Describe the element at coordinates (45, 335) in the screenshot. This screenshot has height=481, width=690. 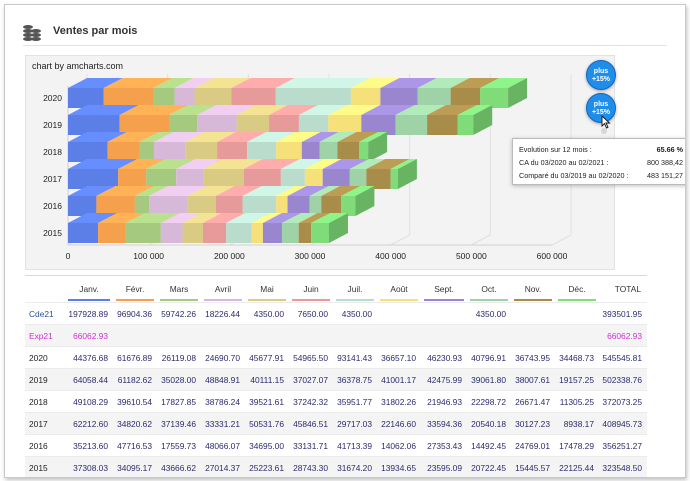
I see `row-label: Exp21` at that location.